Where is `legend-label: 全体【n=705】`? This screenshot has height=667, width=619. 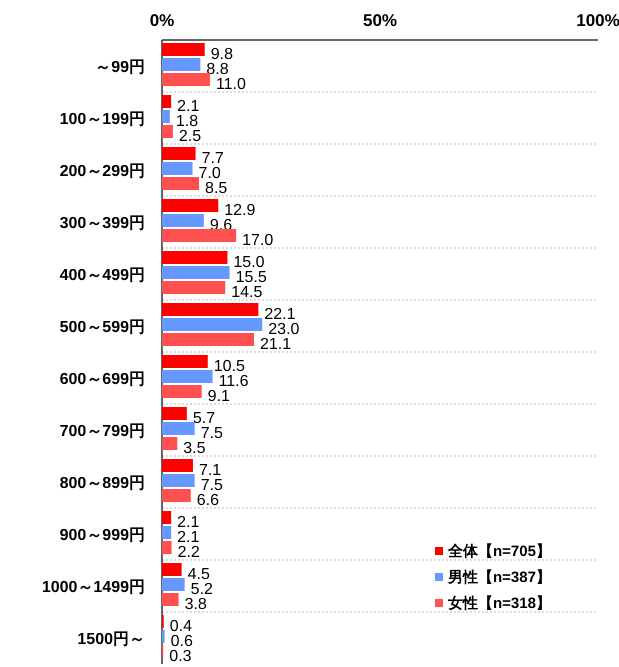 legend-label: 全体【n=705】 is located at coordinates (499, 551).